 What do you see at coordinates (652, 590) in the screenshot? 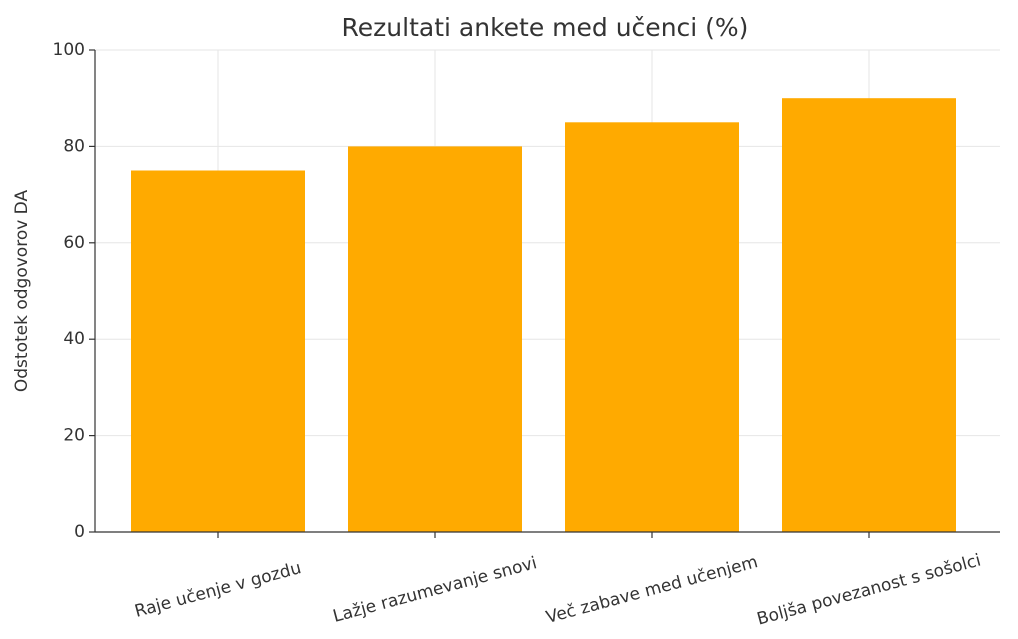
I see `x-tick-label: Več zabave med učenjem` at bounding box center [652, 590].